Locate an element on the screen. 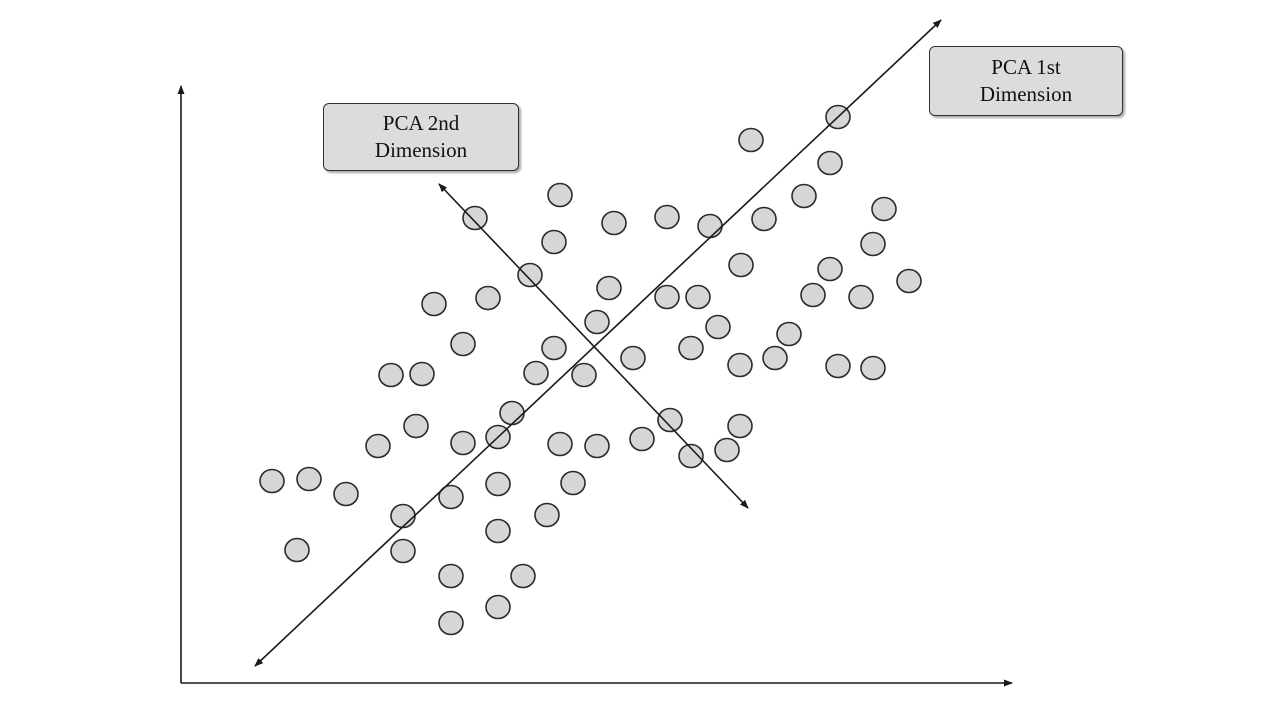  pca-second-dimension-label: PCA 2nd Dimension is located at coordinates (421, 137).